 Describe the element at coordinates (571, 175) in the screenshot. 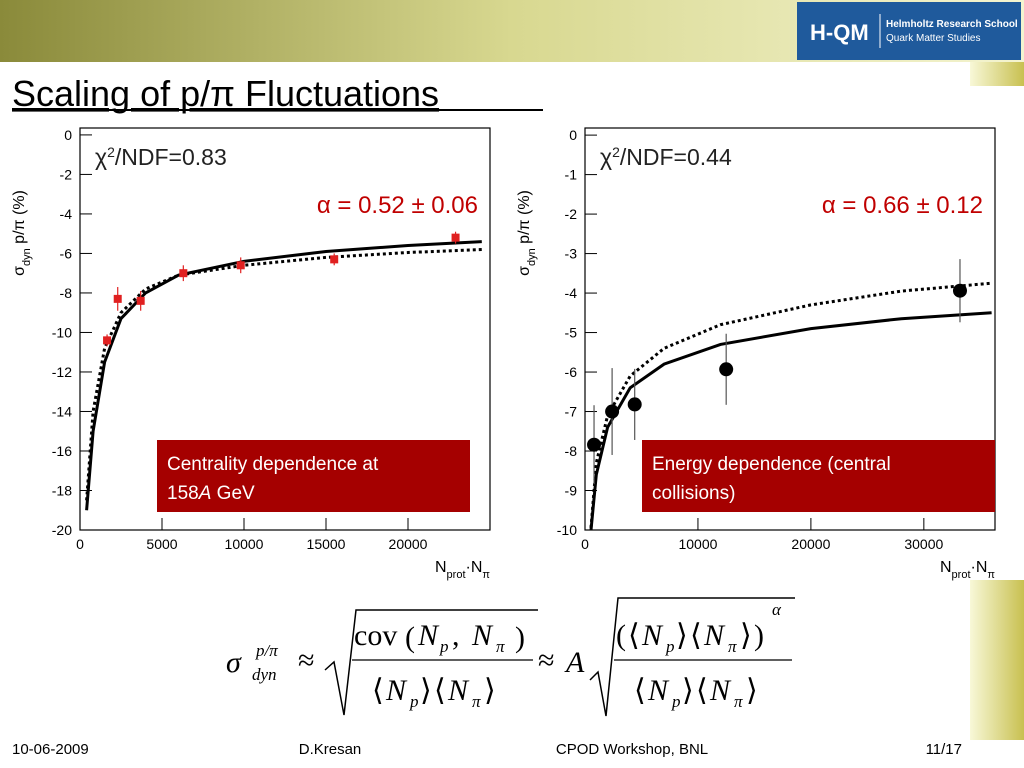

I see `y-tick-label: -1` at that location.